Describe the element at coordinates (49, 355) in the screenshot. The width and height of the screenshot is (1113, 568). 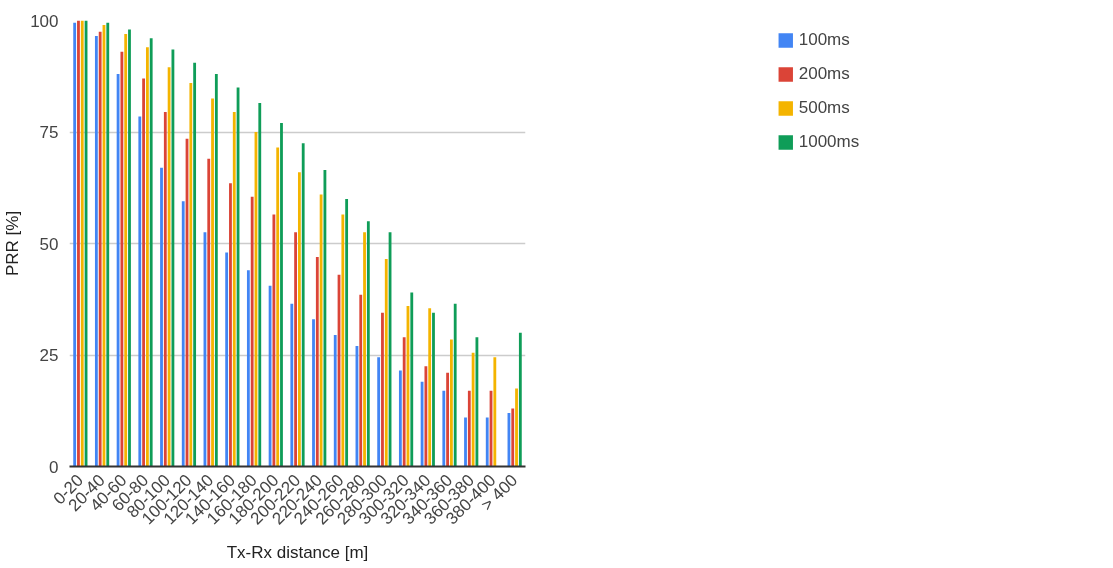
I see `y-tick-label: 25` at that location.